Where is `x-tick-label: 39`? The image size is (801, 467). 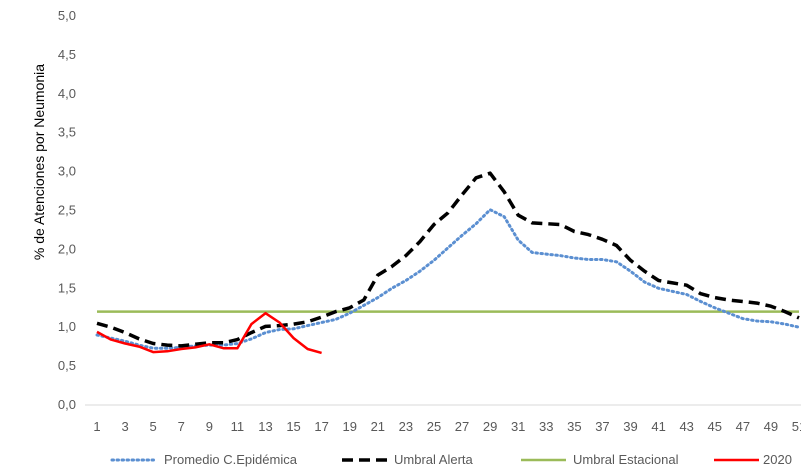
x-tick-label: 39 is located at coordinates (630, 426).